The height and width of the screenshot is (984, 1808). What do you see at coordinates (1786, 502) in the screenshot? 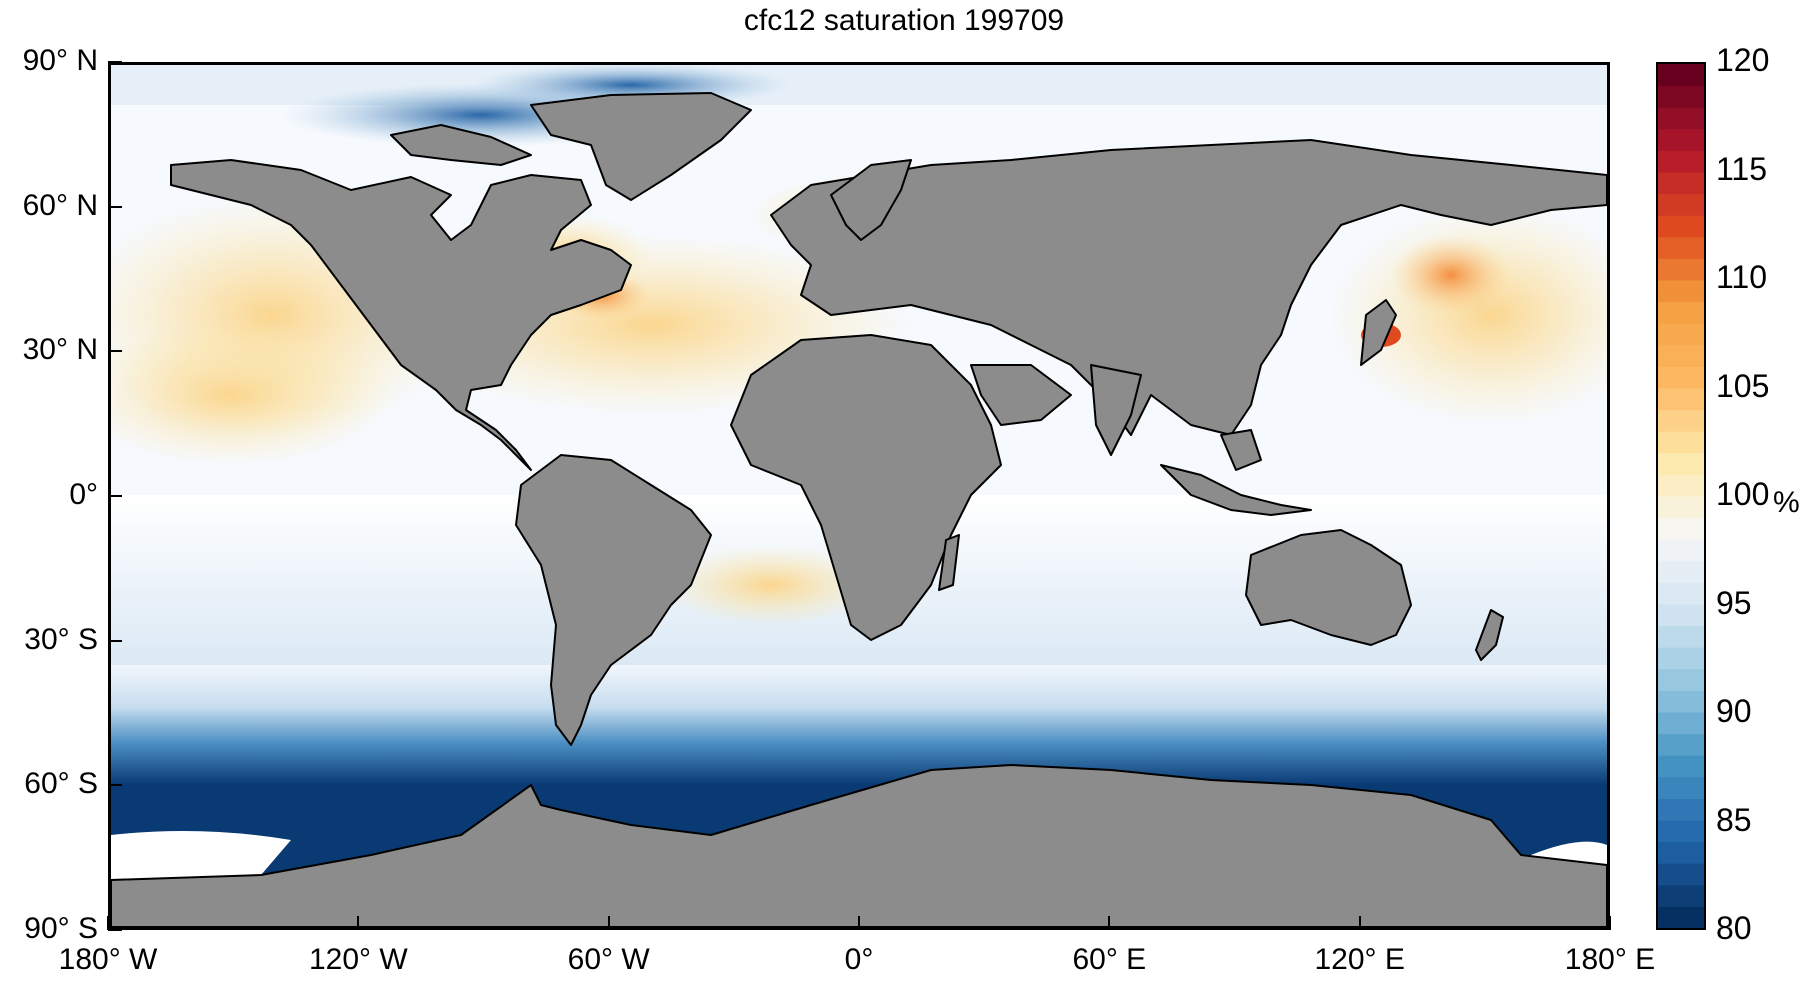
I see `colorbar-unit: %` at bounding box center [1786, 502].